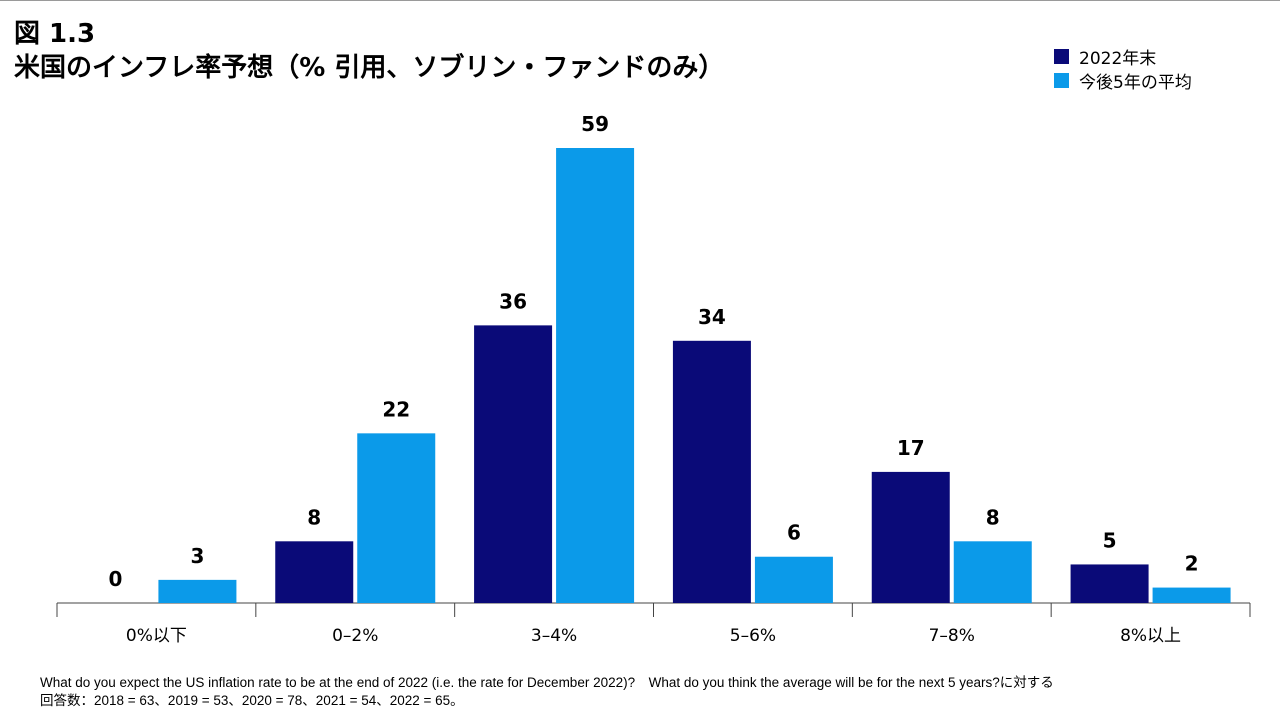 This screenshot has height=720, width=1280. I want to click on data-label: 6, so click(794, 533).